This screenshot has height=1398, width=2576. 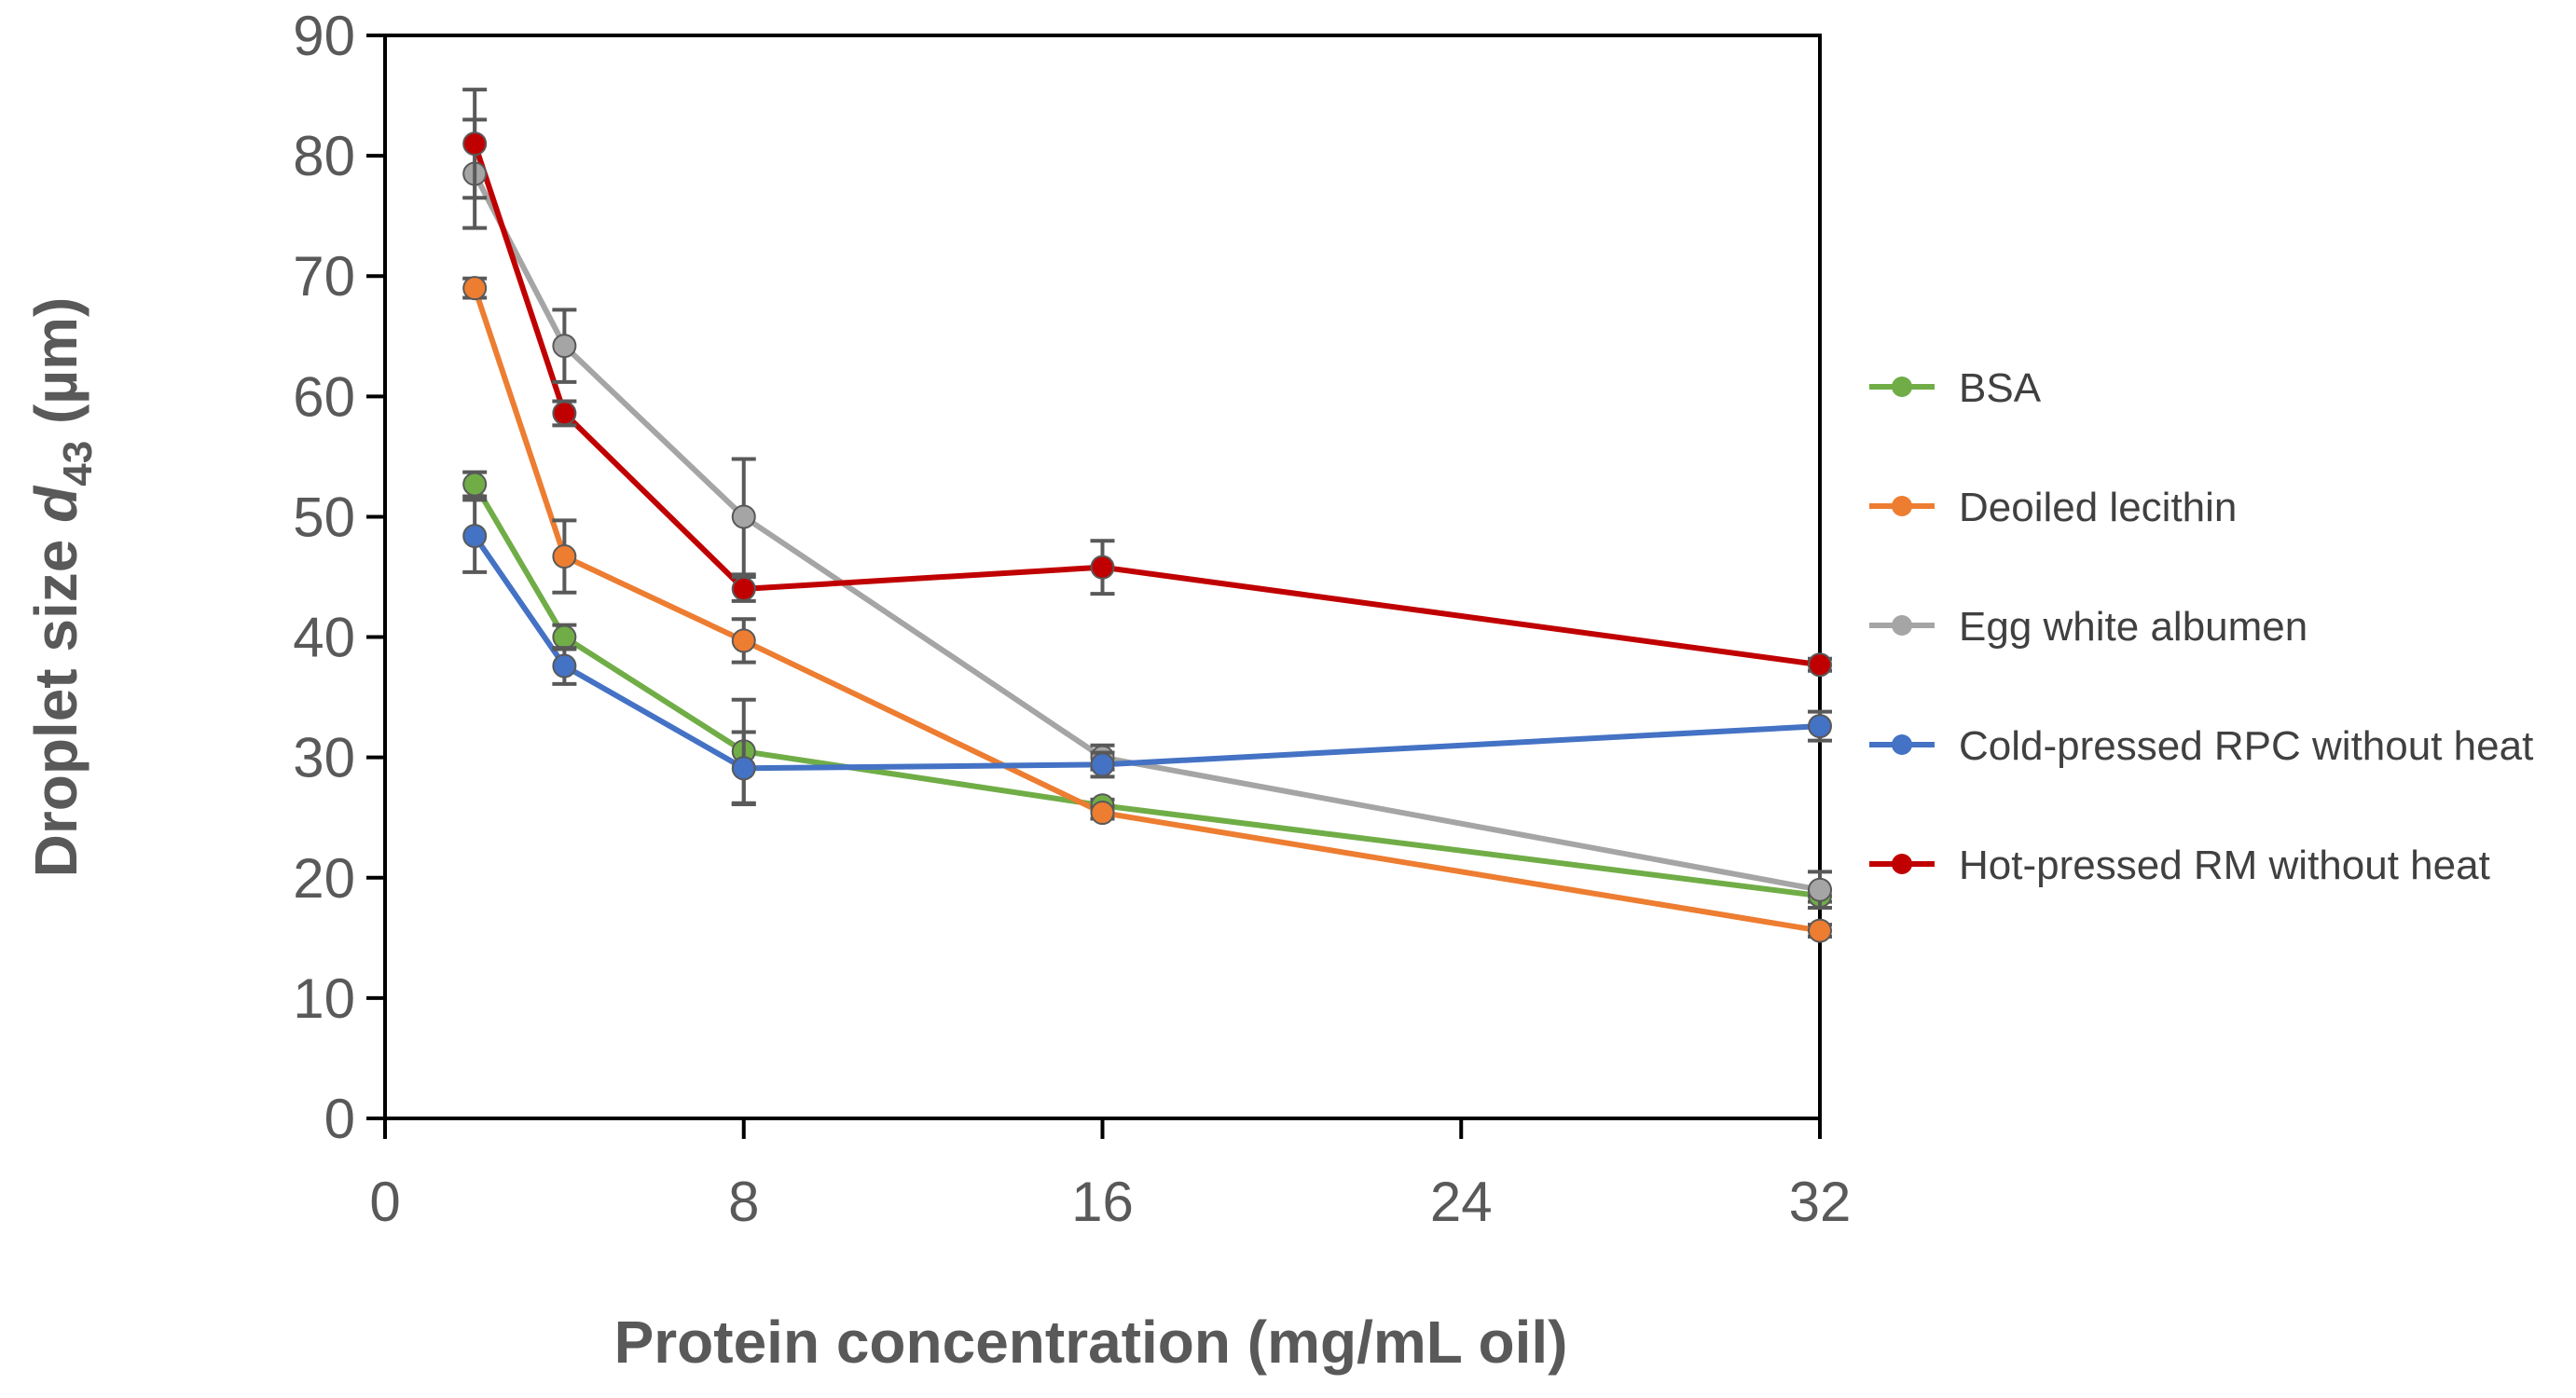 I want to click on y-tick-label: 0, so click(x=339, y=1119).